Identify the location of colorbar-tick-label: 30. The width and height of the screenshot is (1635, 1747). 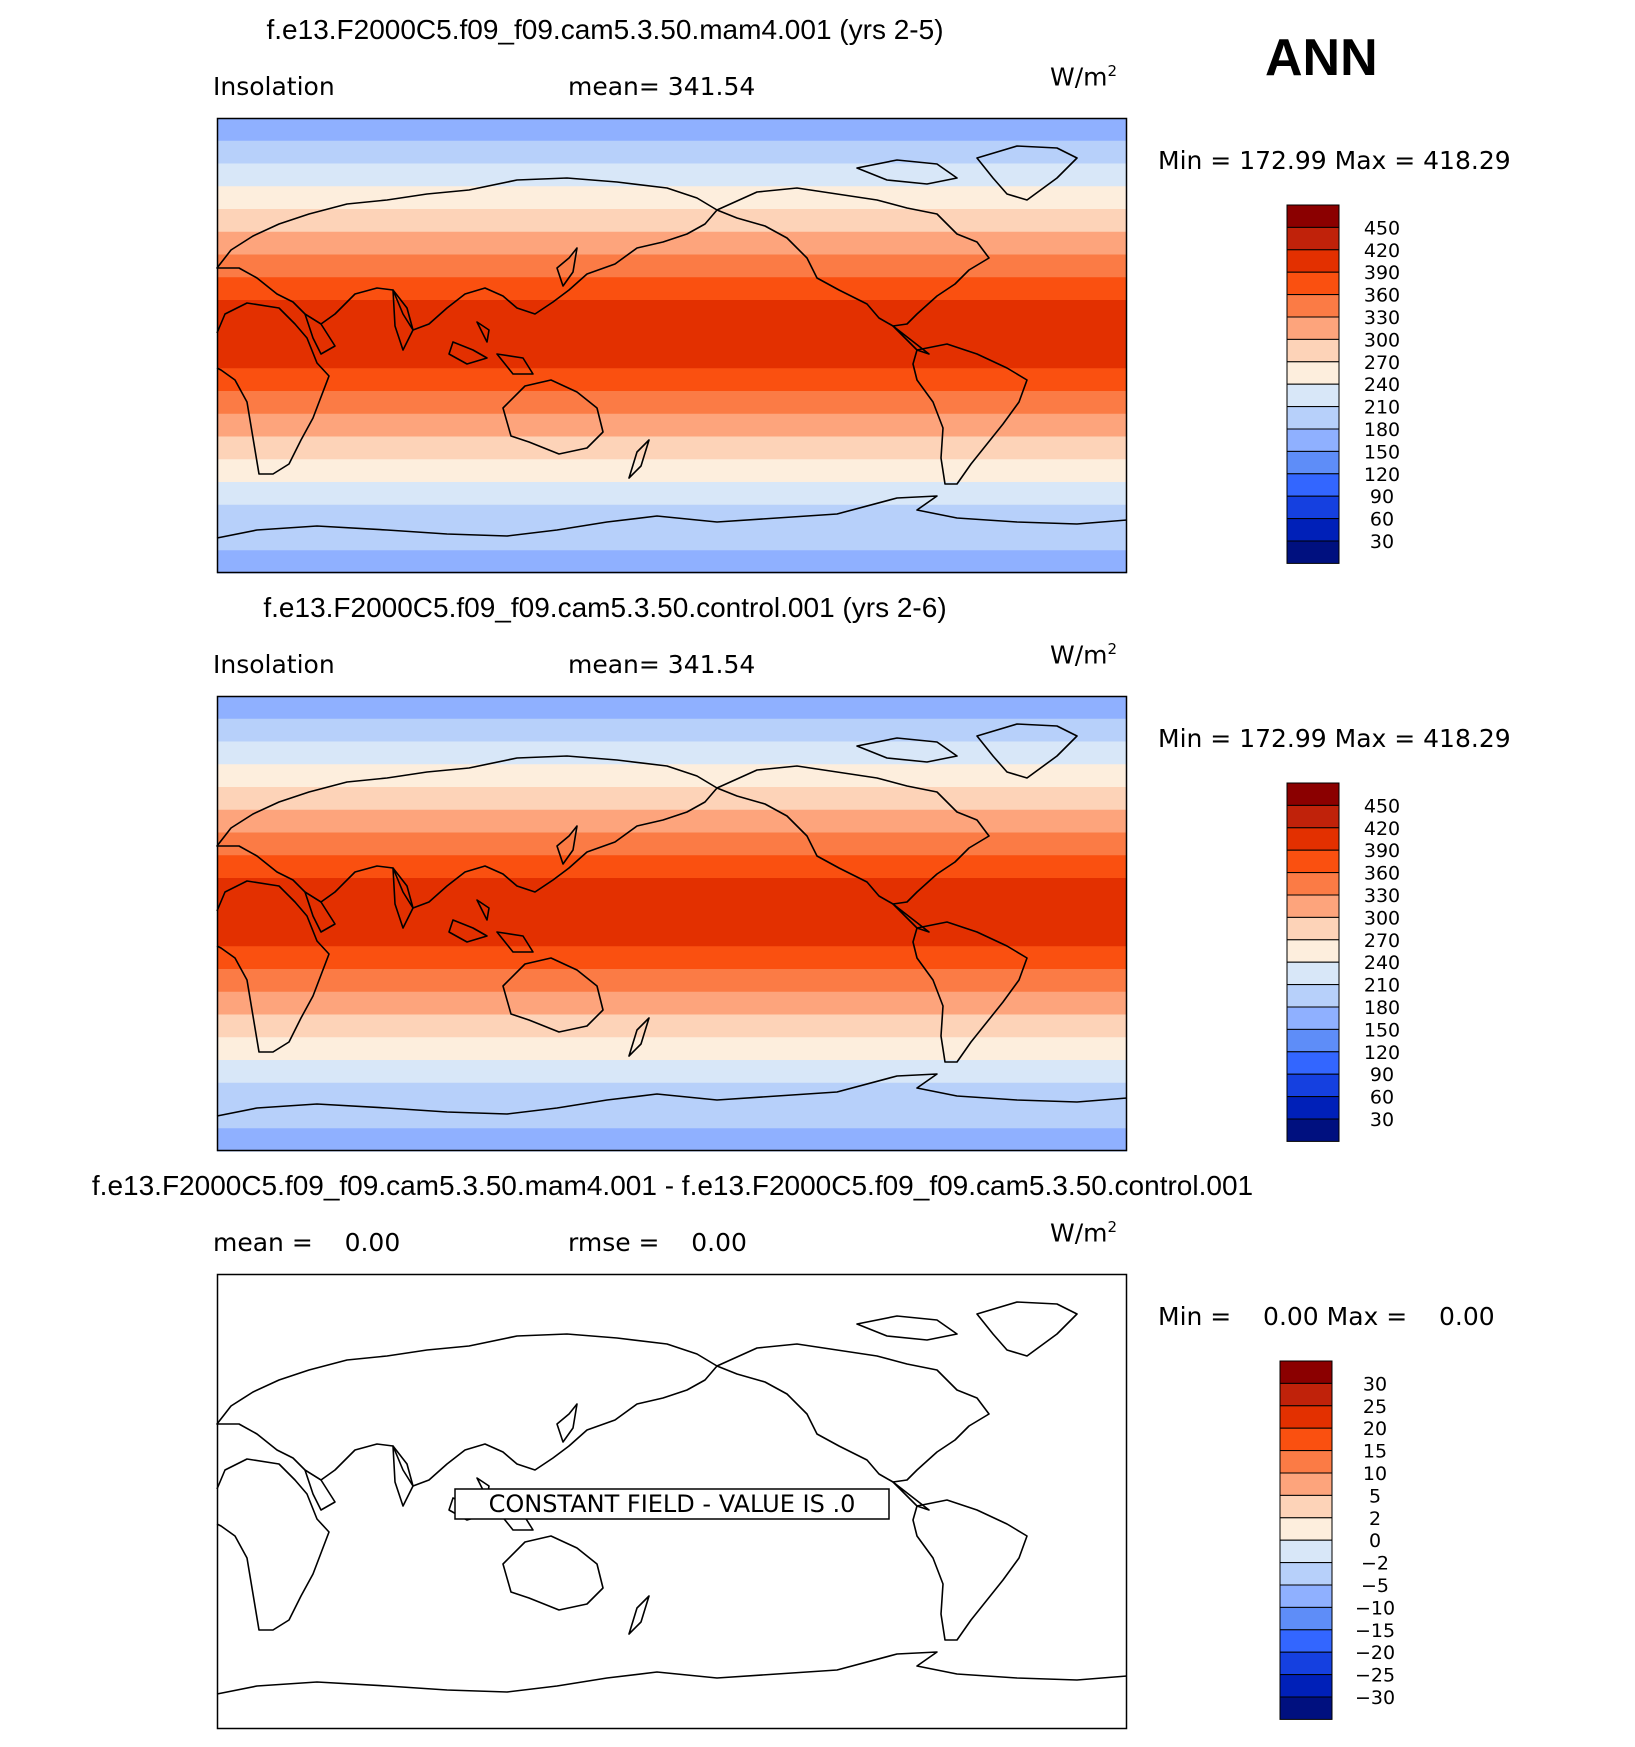
(1375, 1384).